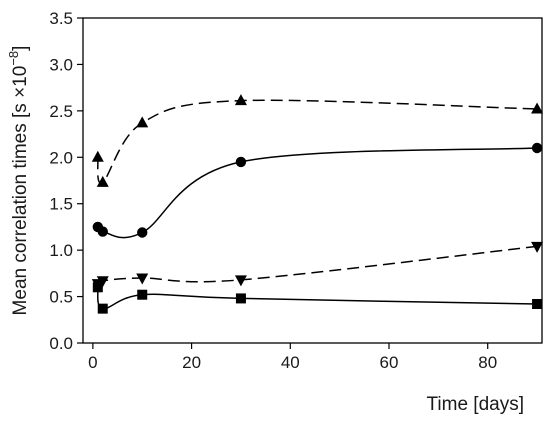 Image resolution: width=550 pixels, height=423 pixels. I want to click on series-triangle-down, so click(317, 266).